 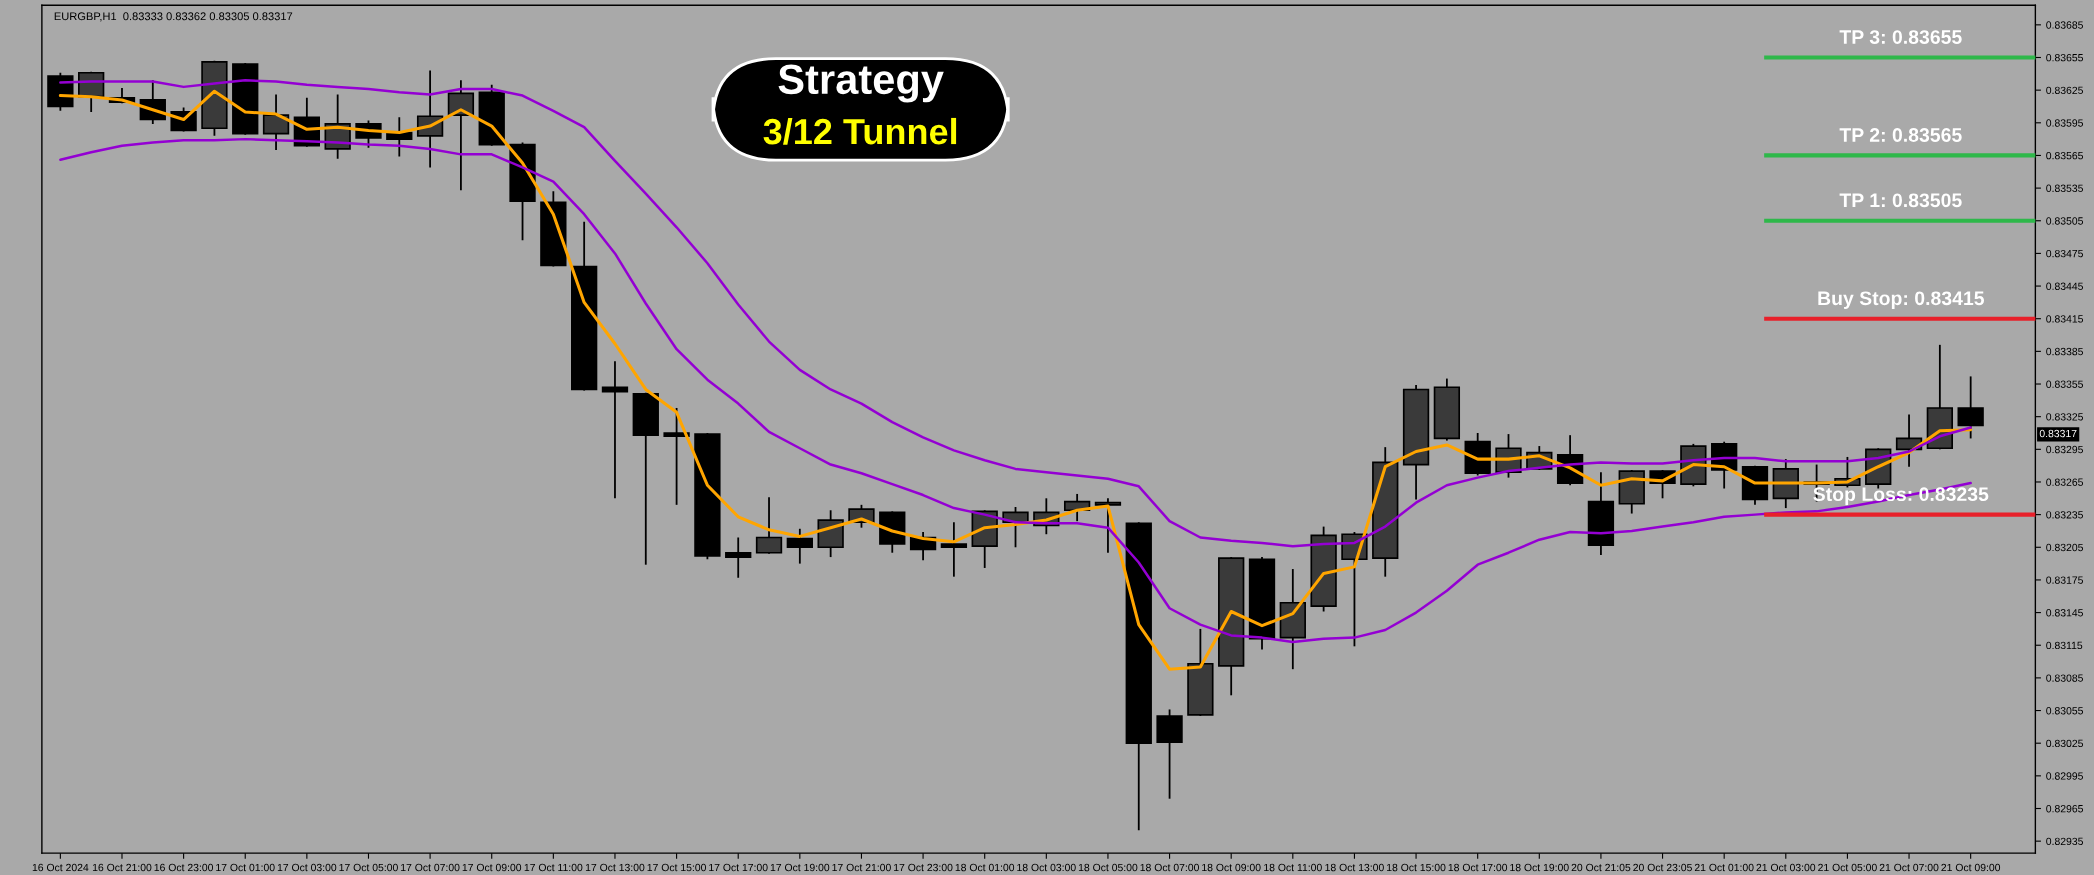 What do you see at coordinates (1416, 867) in the screenshot?
I see `x-tick-label: 18 Oct 15:00` at bounding box center [1416, 867].